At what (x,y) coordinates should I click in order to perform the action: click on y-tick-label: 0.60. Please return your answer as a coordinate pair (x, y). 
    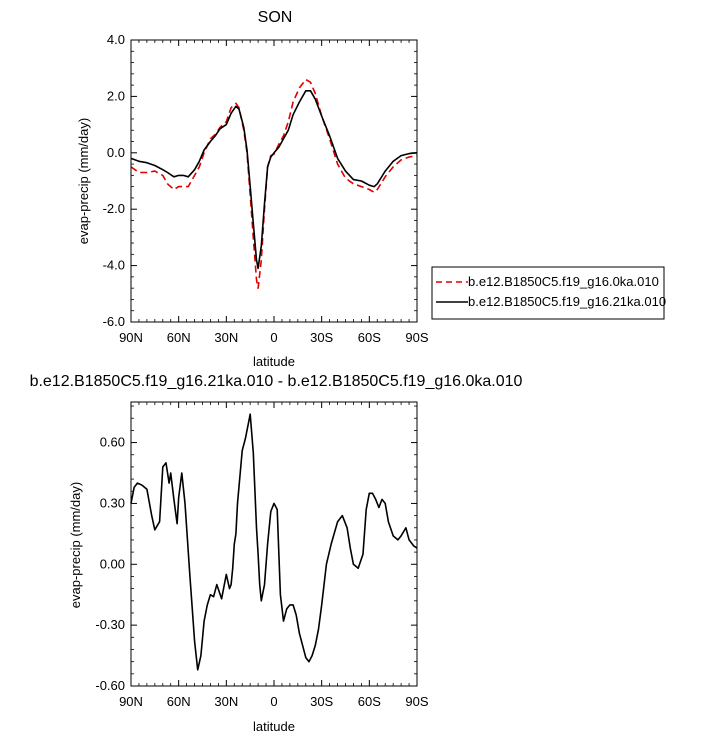
    Looking at the image, I should click on (112, 442).